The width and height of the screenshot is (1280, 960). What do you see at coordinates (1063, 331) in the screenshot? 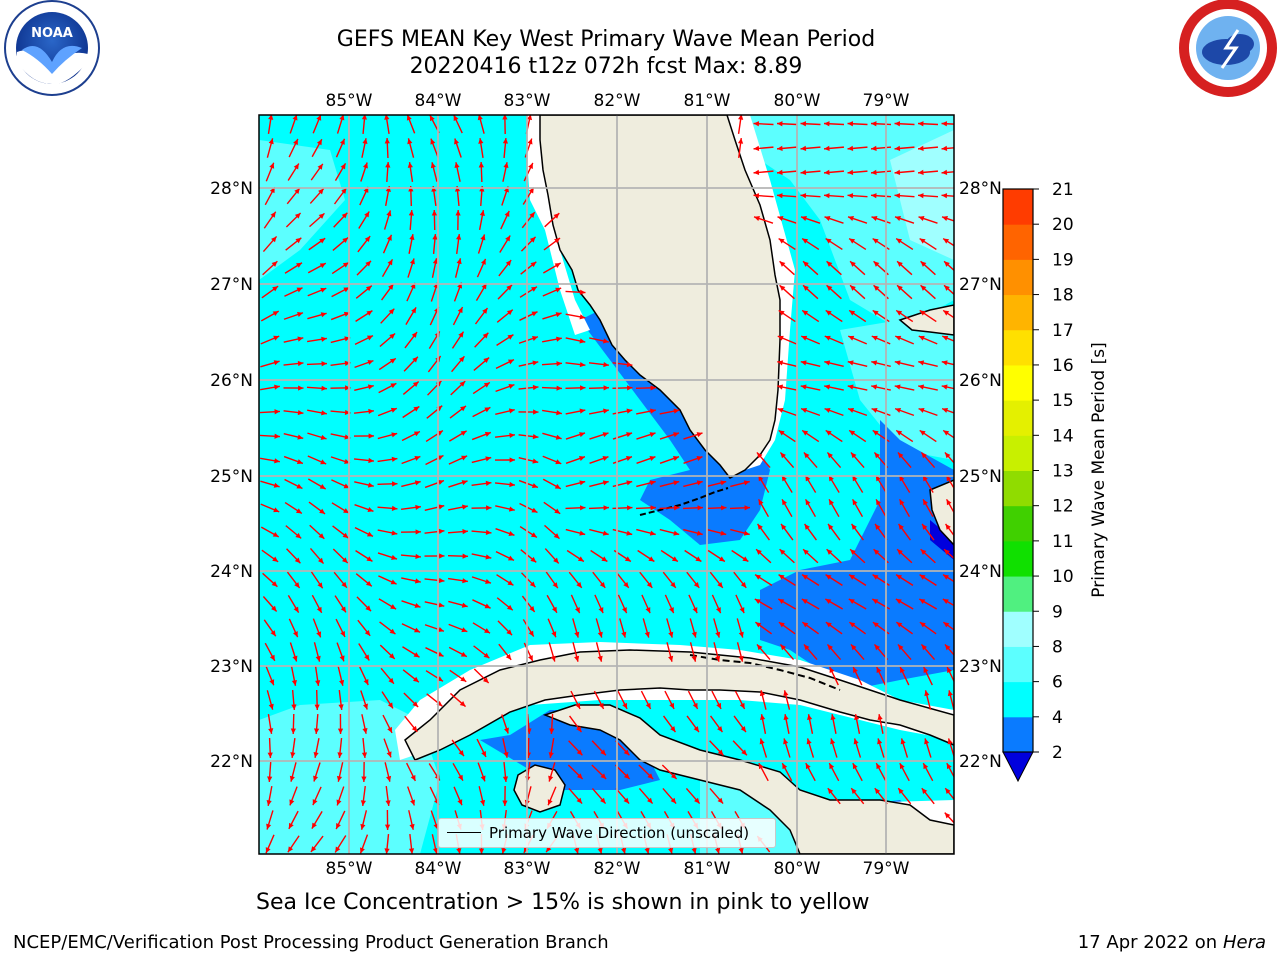
I see `colorbar-tick-label: 17` at bounding box center [1063, 331].